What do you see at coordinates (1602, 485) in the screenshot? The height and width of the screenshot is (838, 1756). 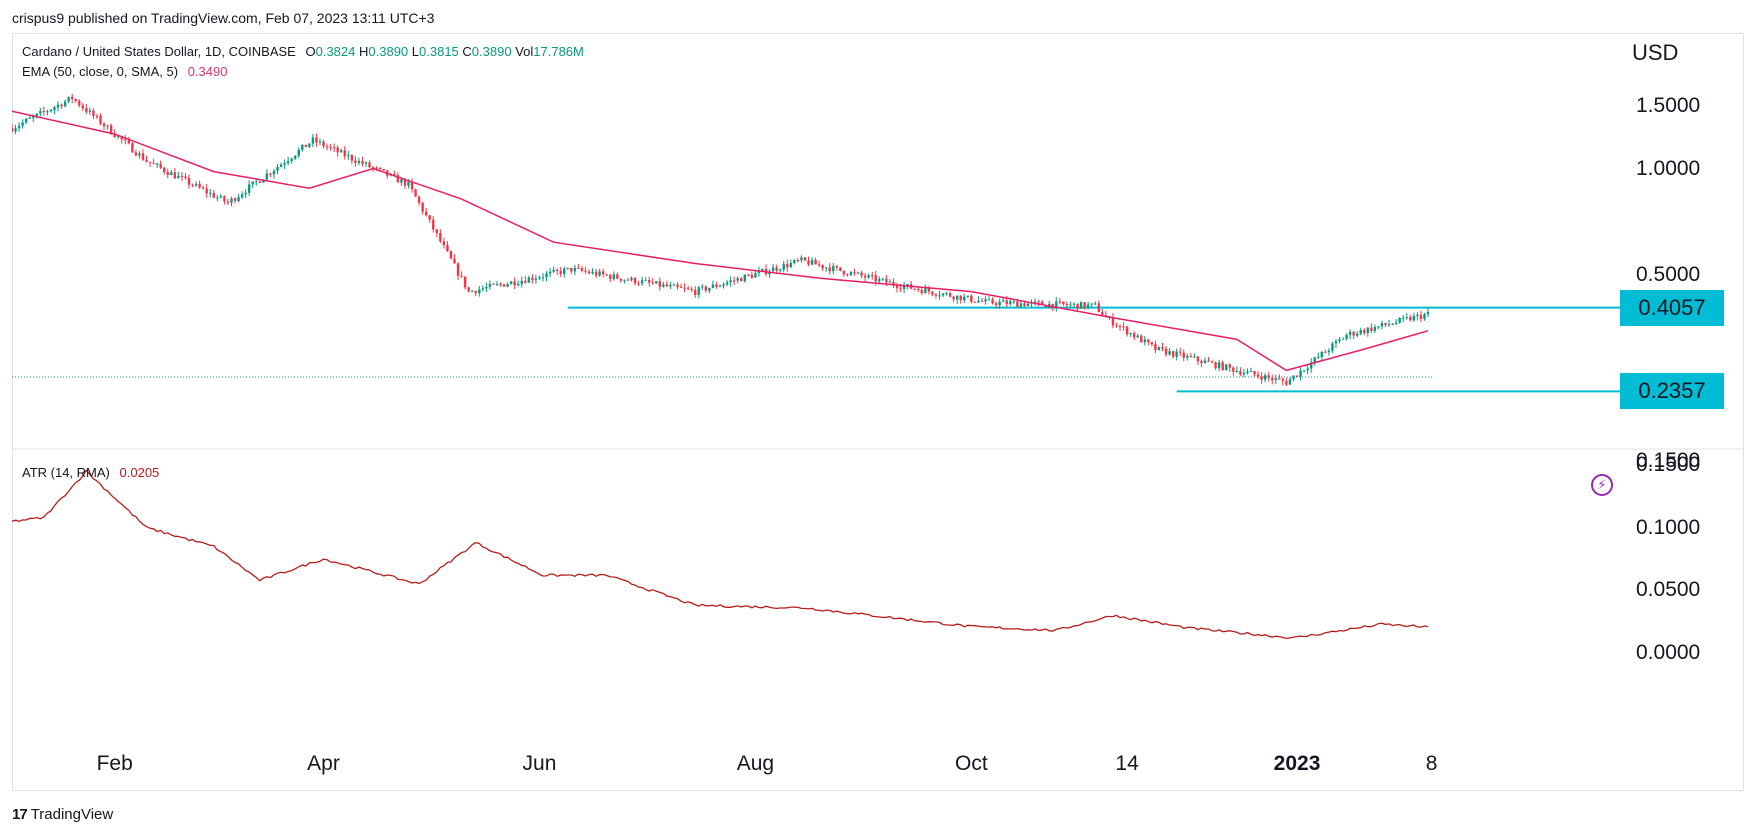 I see `lightning-icon: ⚡` at bounding box center [1602, 485].